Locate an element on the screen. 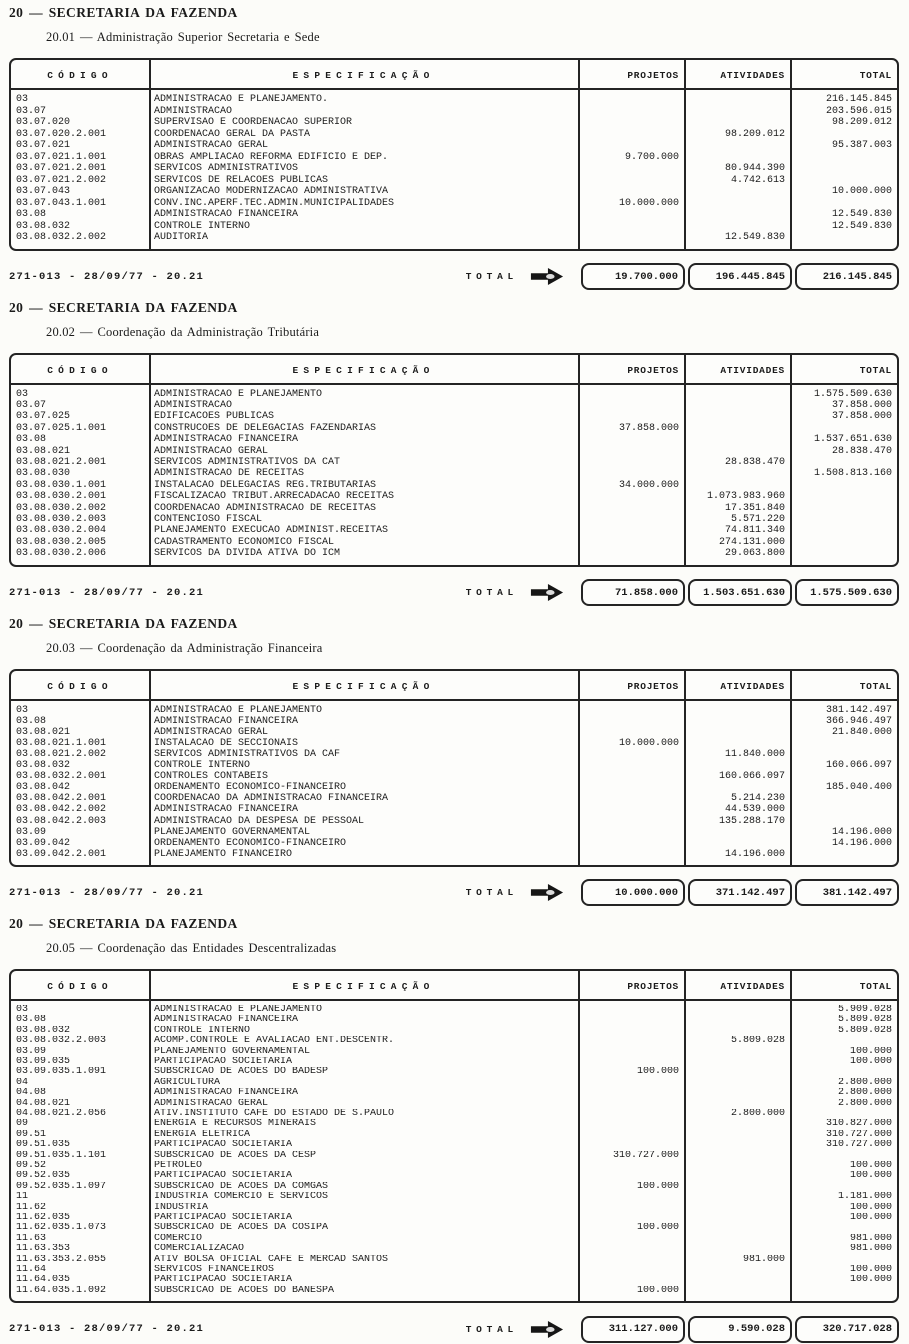  cell-spec: INSTALACAO DE SECCIONAIS is located at coordinates (226, 743).